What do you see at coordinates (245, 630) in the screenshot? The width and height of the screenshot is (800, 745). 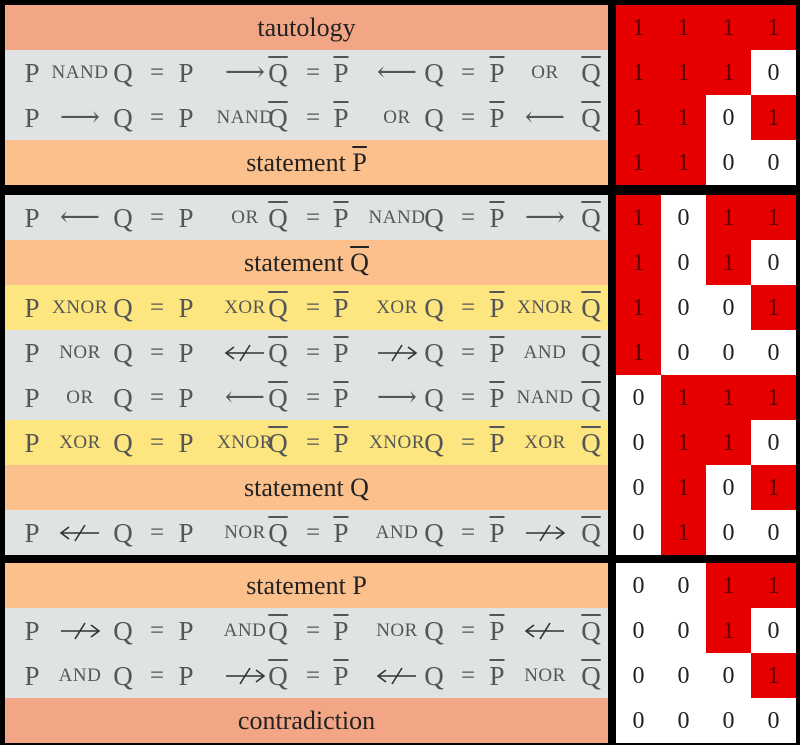 I see `operator-label: AND` at bounding box center [245, 630].